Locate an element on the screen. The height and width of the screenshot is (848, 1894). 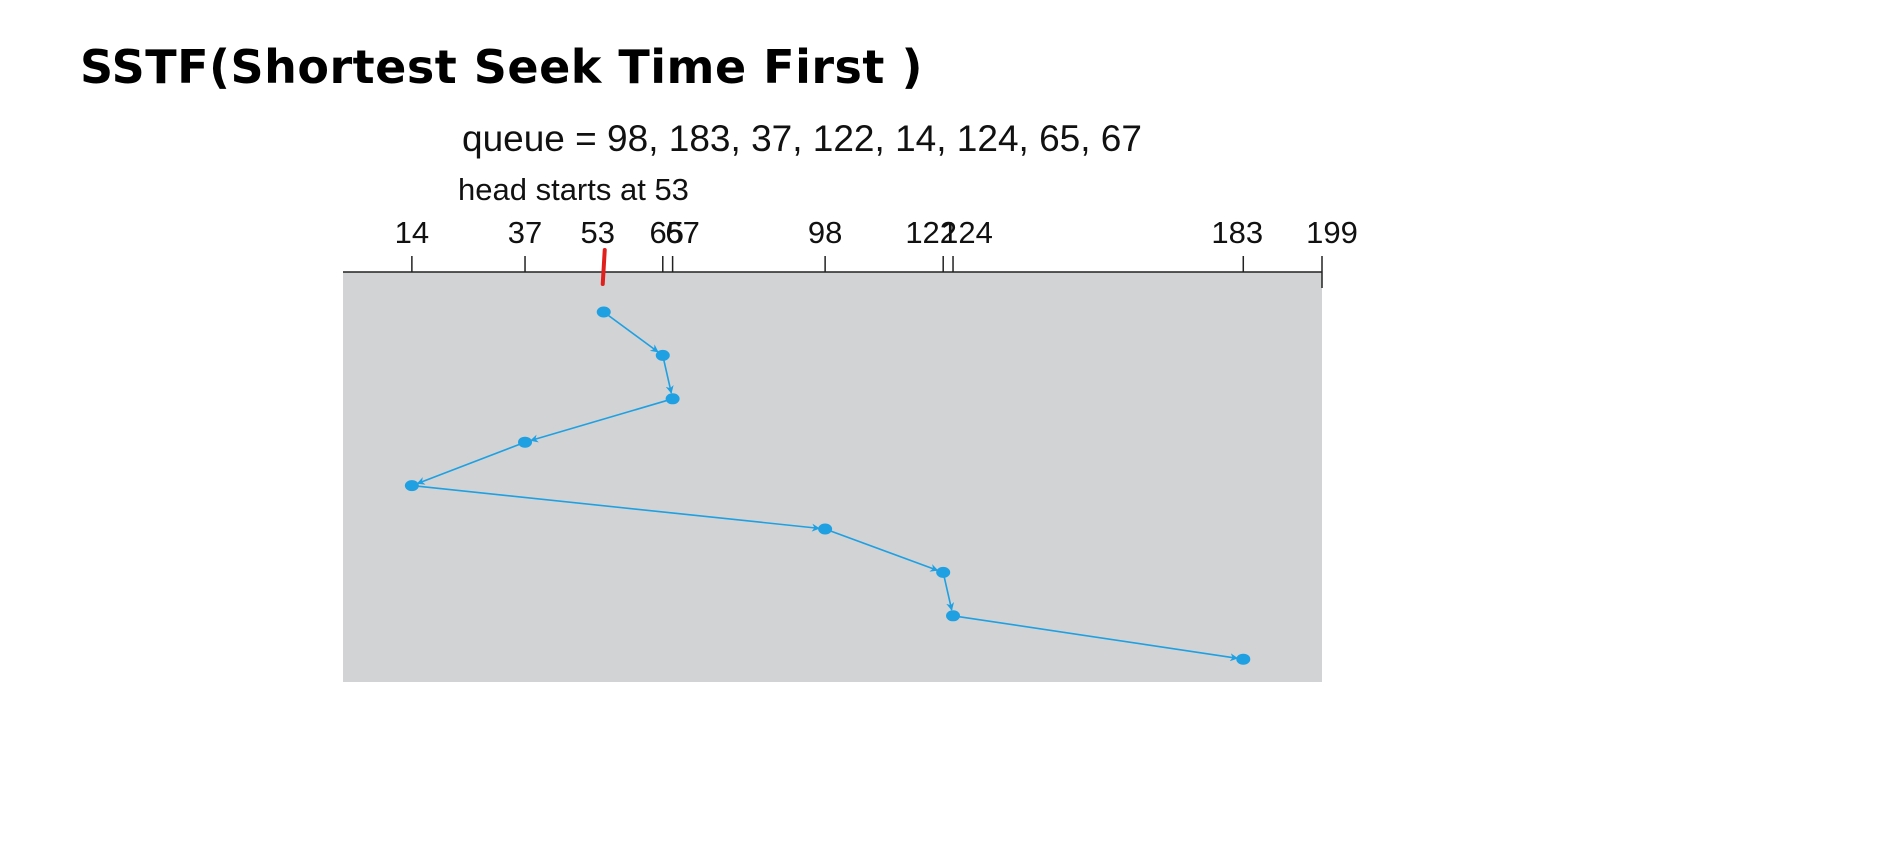
slide-title: SSTF(Shortest Seek Time First ) is located at coordinates (501, 67).